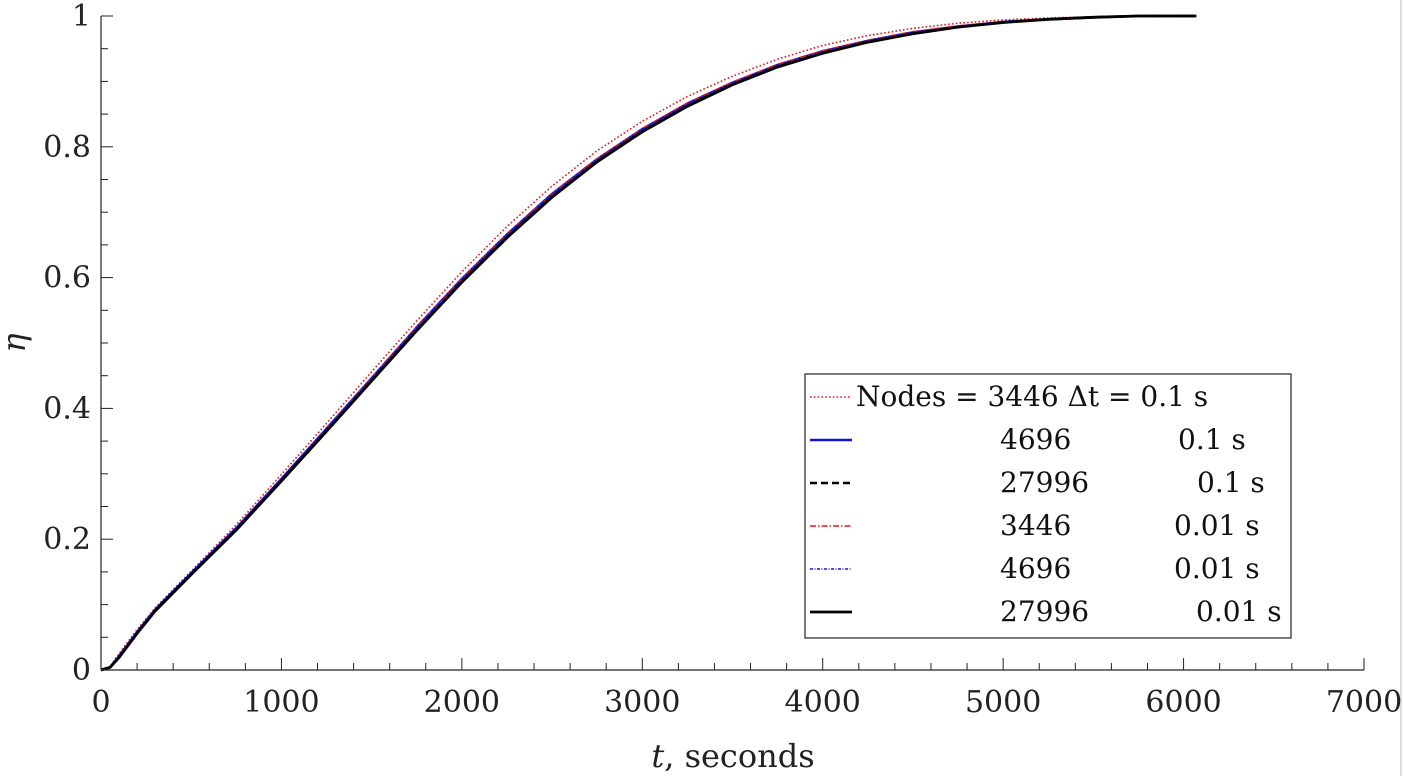 The width and height of the screenshot is (1403, 776). I want to click on legend-dt-3: 0.01 s, so click(1217, 525).